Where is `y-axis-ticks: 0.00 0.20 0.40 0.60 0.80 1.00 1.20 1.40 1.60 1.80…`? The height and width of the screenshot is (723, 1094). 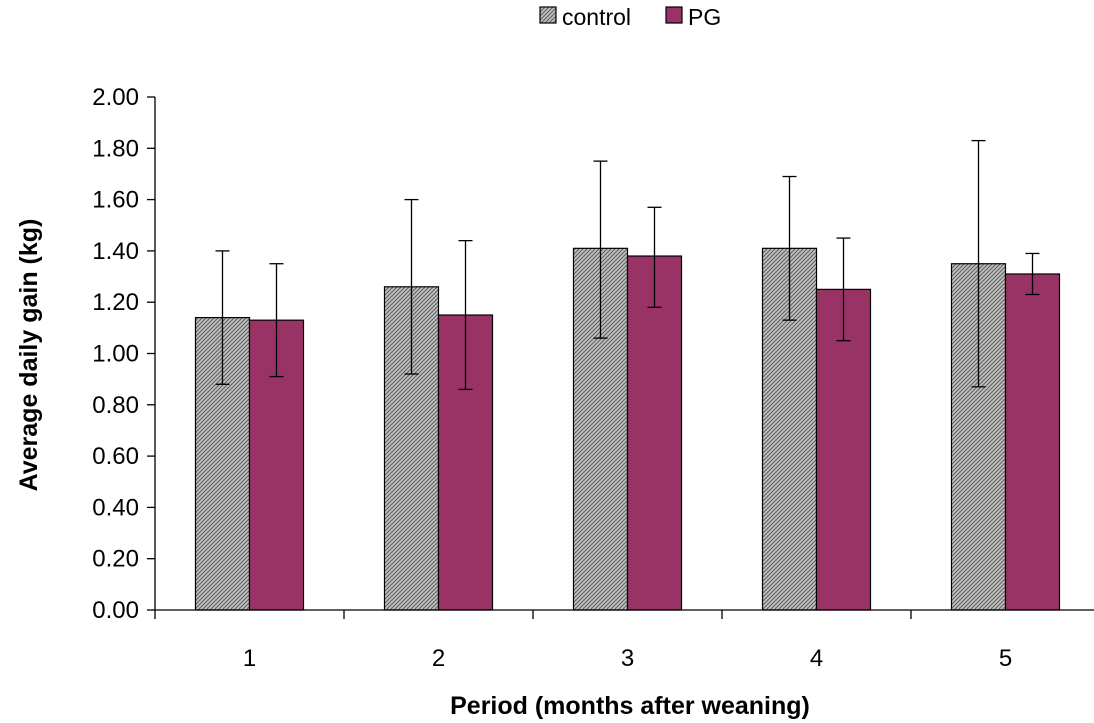
y-axis-ticks: 0.00 0.20 0.40 0.60 0.80 1.00 1.20 1.40 1.60 1.80… is located at coordinates (123, 354).